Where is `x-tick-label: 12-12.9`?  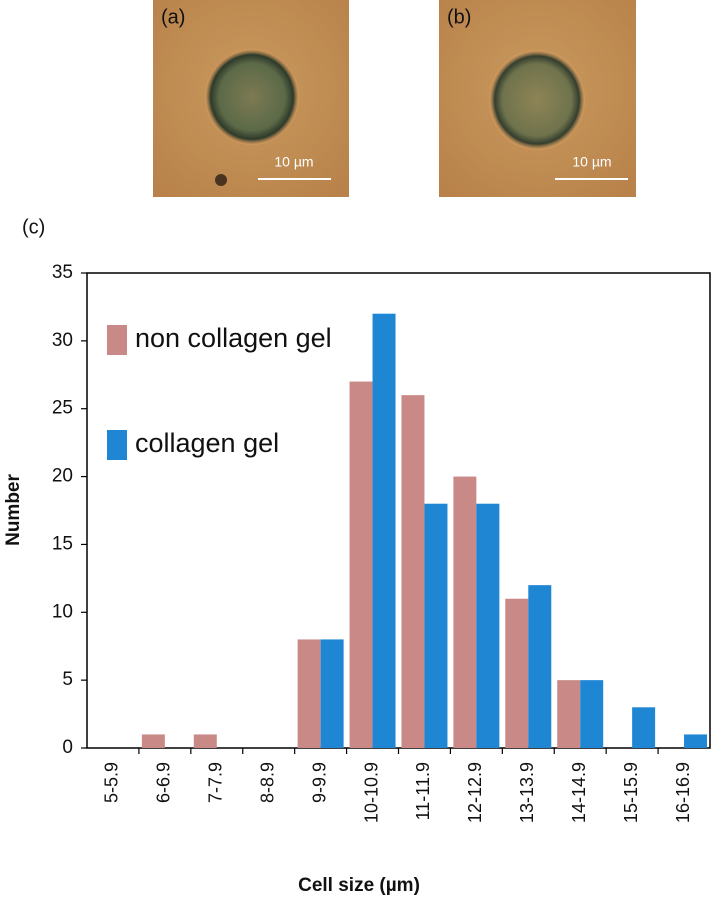
x-tick-label: 12-12.9 is located at coordinates (475, 792).